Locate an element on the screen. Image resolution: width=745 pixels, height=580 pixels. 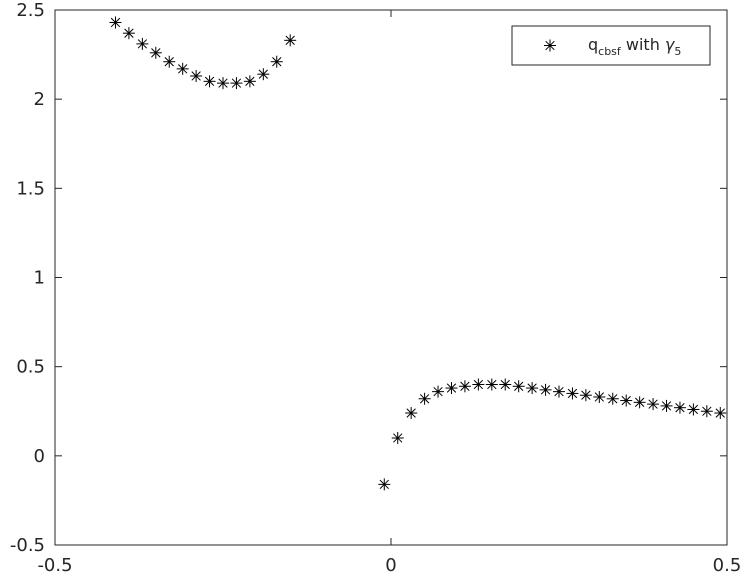
y-tick-label: -0.5 is located at coordinates (27, 545).